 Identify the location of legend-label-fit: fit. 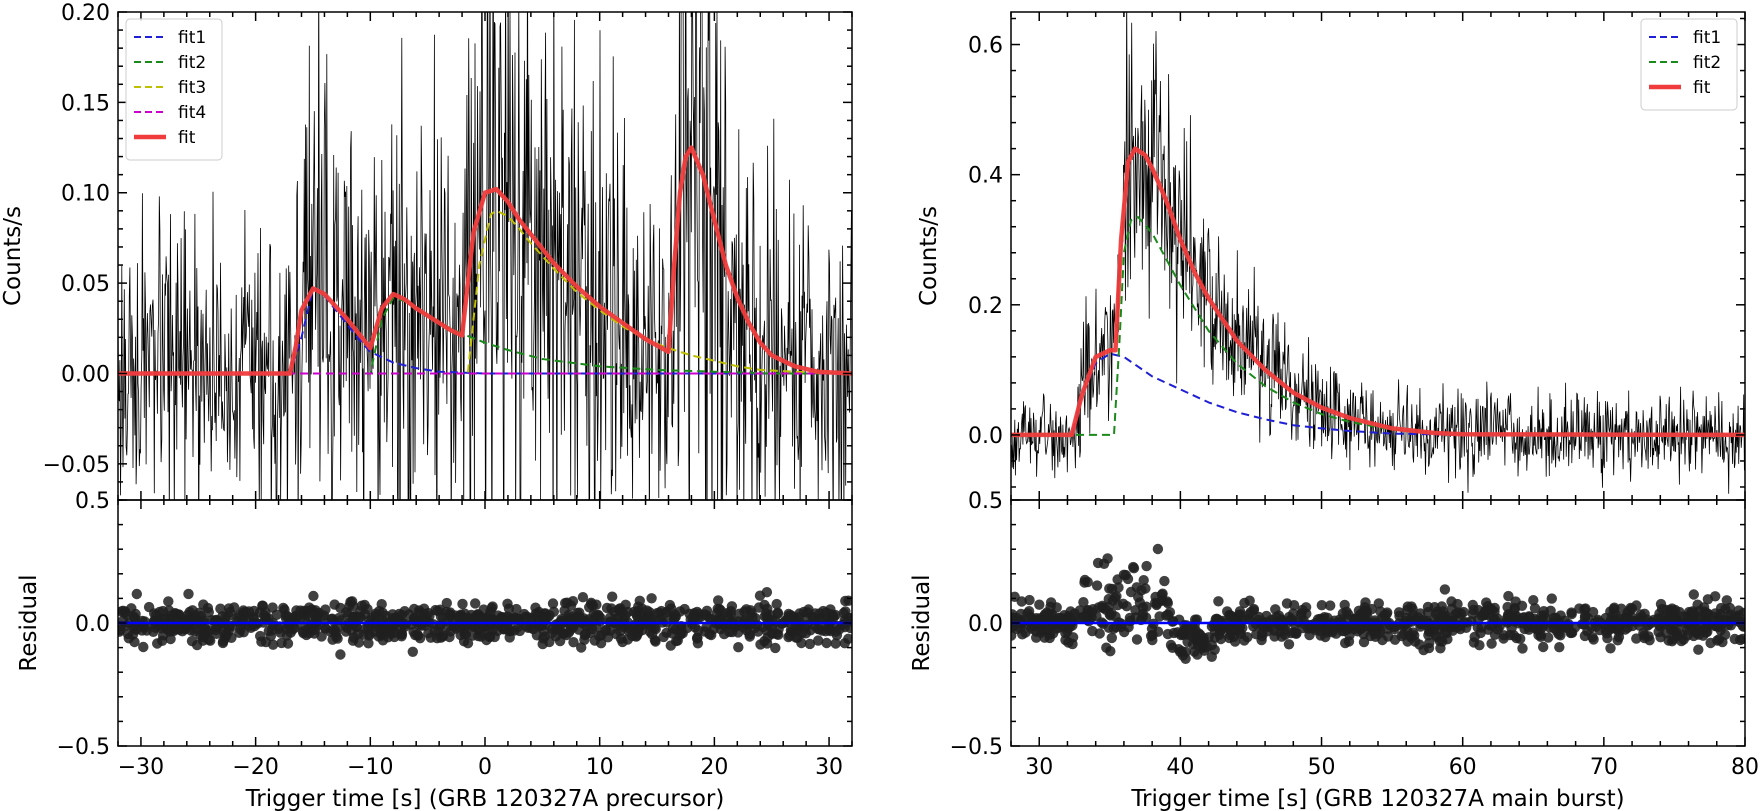
(1702, 88).